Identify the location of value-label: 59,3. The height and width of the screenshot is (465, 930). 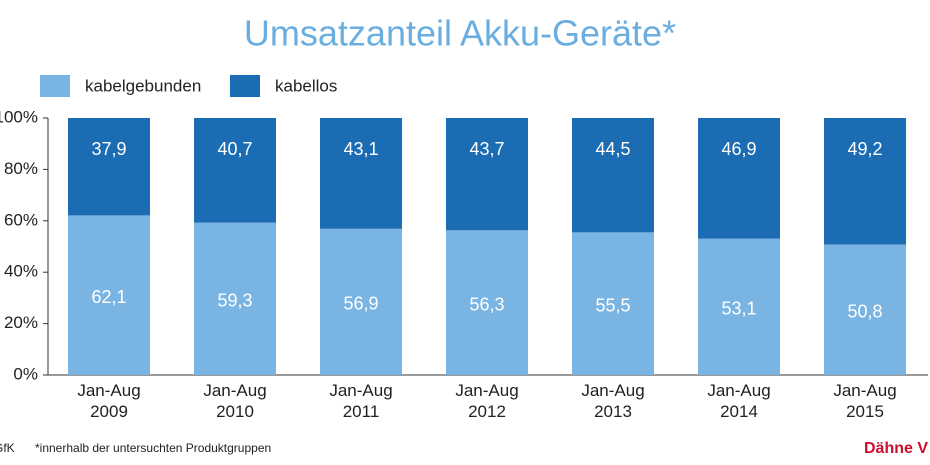
(234, 301).